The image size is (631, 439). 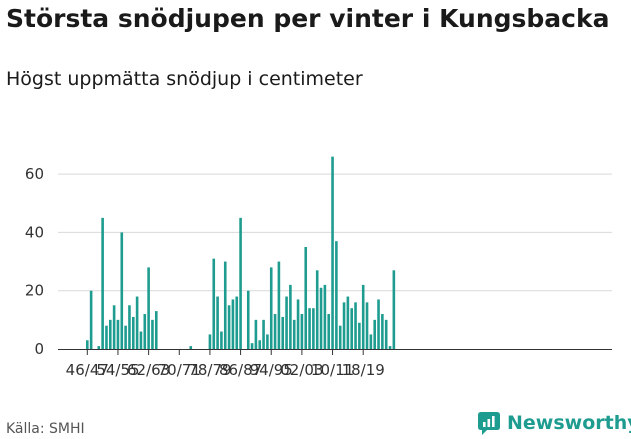 I want to click on bar-47/48, so click(x=91, y=319).